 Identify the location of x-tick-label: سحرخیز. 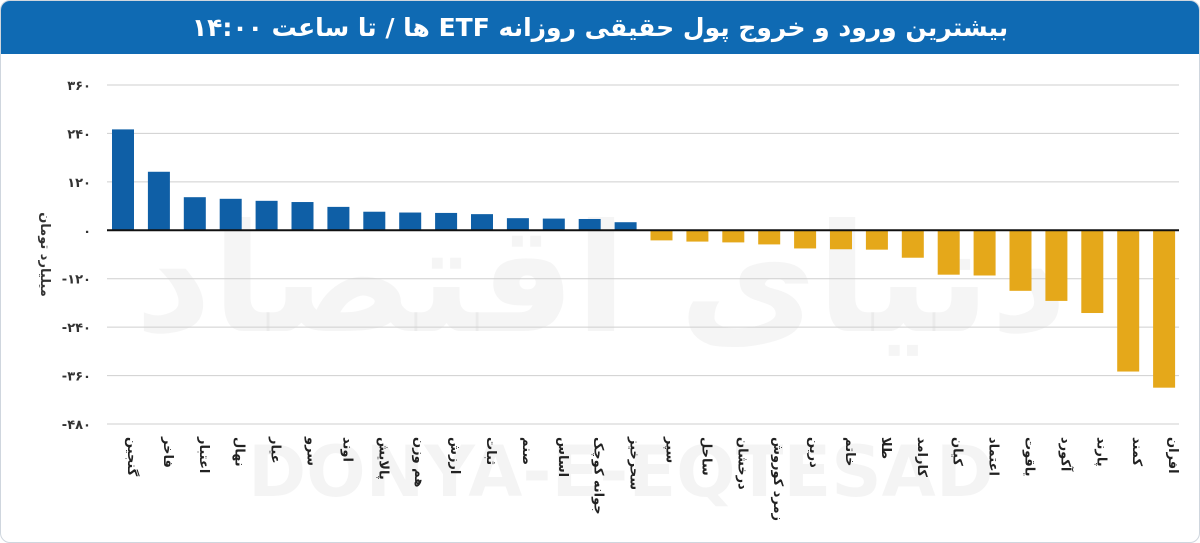
(634, 463).